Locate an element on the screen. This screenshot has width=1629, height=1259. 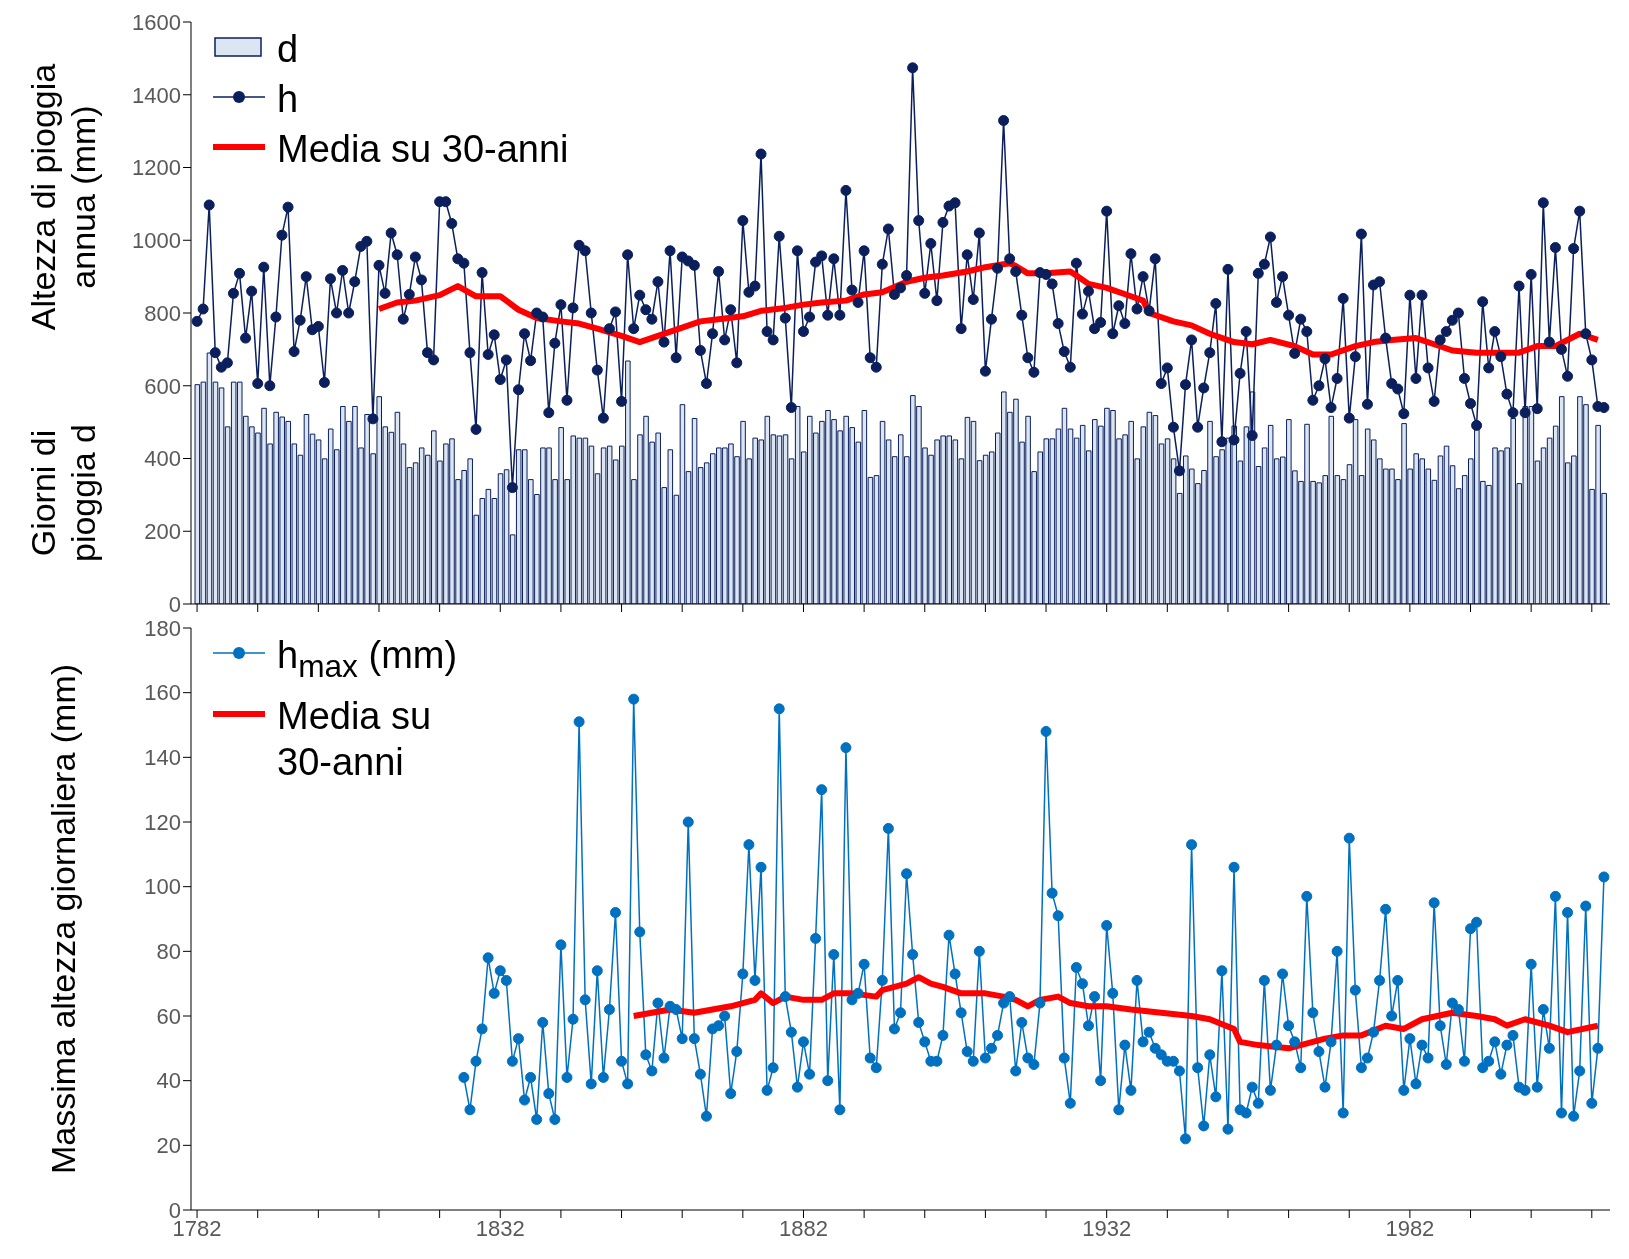
y-axis-title: Massima altezza giornaliera (mm) is located at coordinates (63, 919).